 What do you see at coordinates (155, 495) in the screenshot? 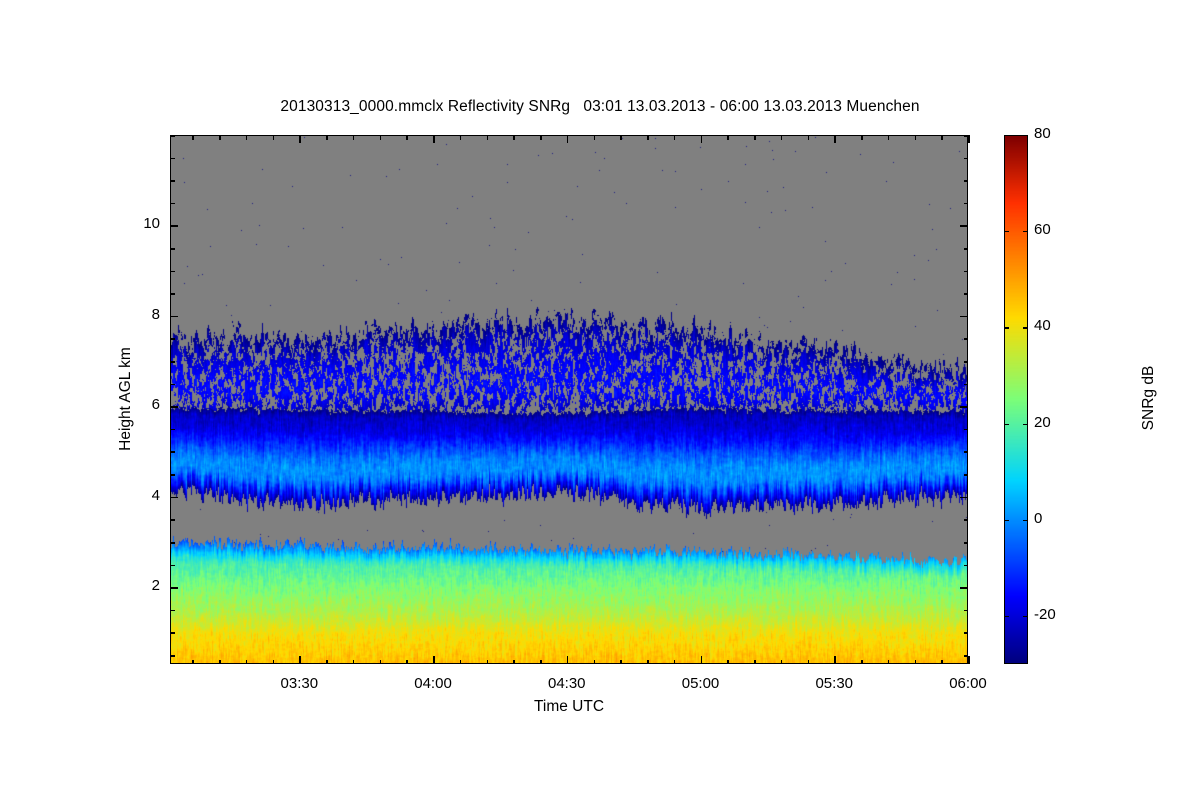
I see `y-tick-label: 4` at bounding box center [155, 495].